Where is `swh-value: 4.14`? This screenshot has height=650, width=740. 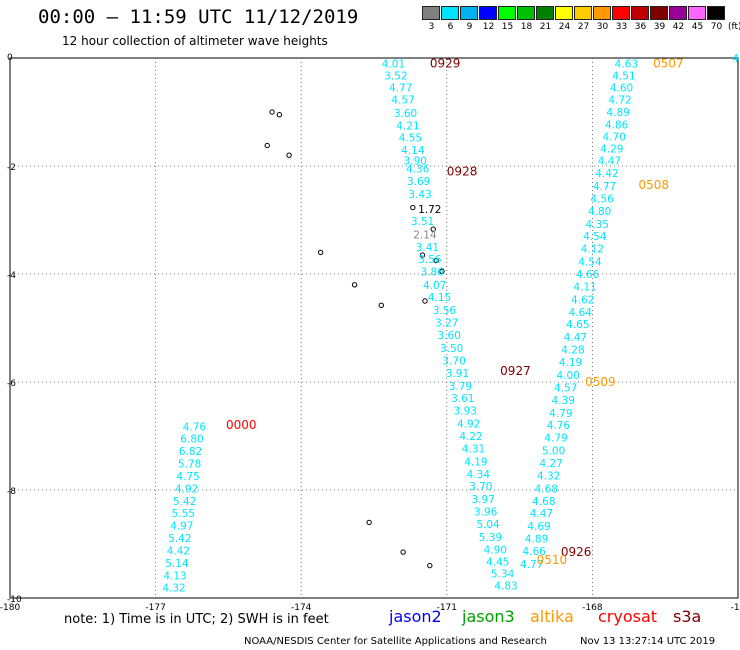 swh-value: 4.14 is located at coordinates (413, 151).